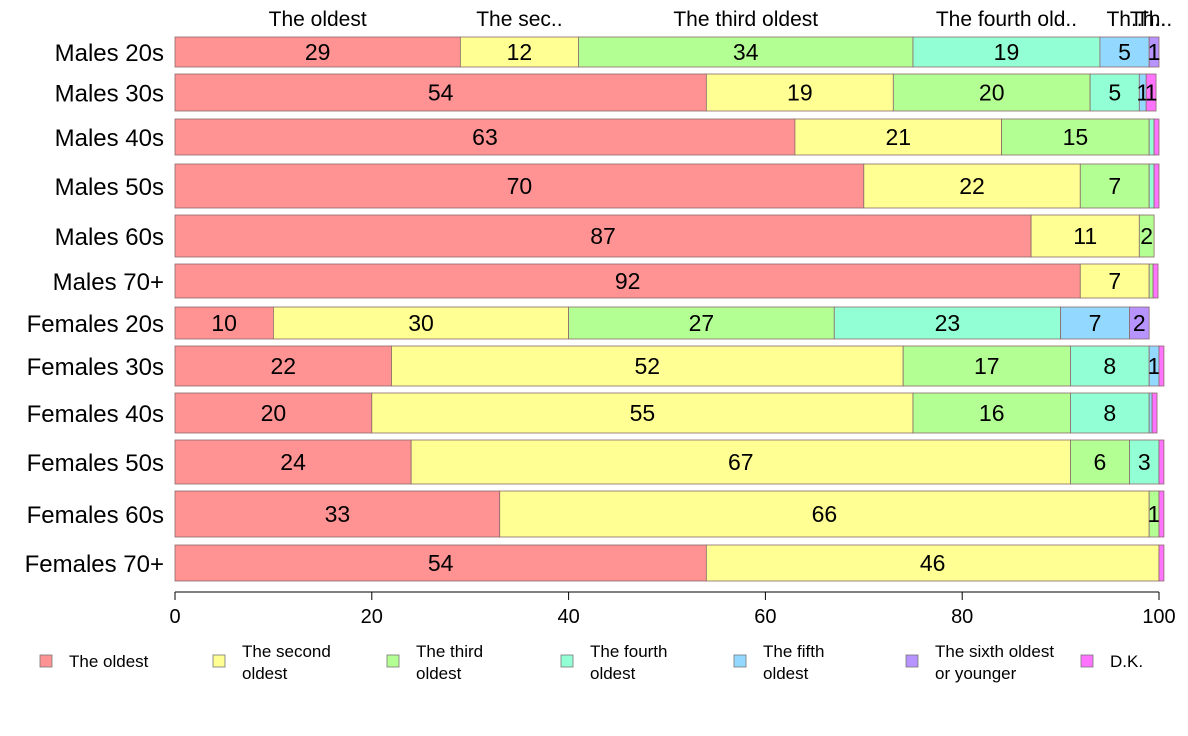 This screenshot has width=1188, height=736. I want to click on x-tick-label: 60, so click(765, 617).